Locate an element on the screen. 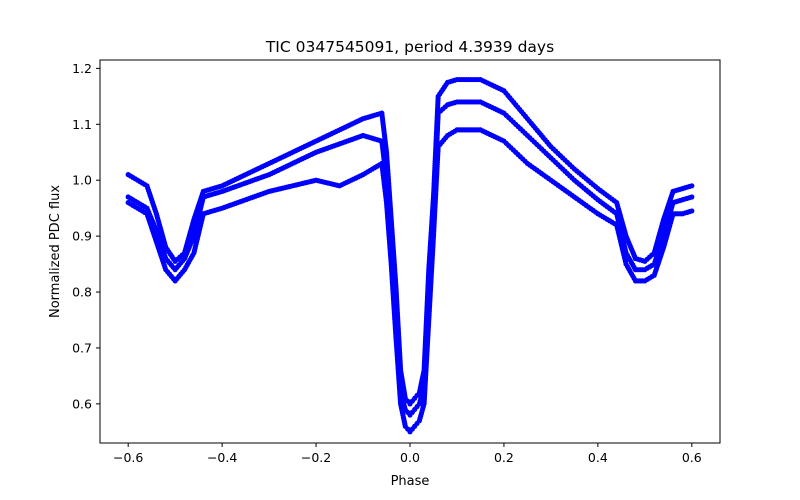  y-axis-label: Normalized PDC flux is located at coordinates (55, 251).